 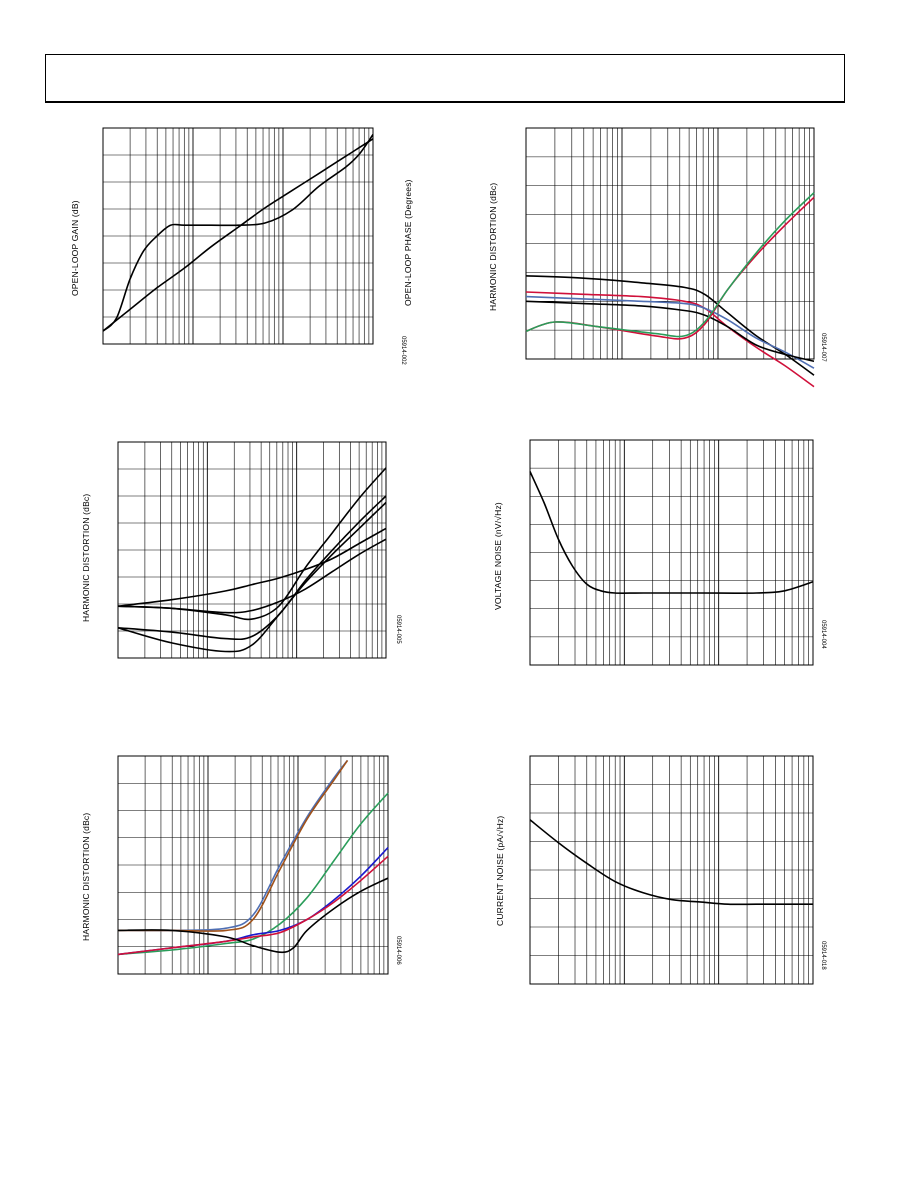 What do you see at coordinates (445, 78) in the screenshot?
I see `page-header-box` at bounding box center [445, 78].